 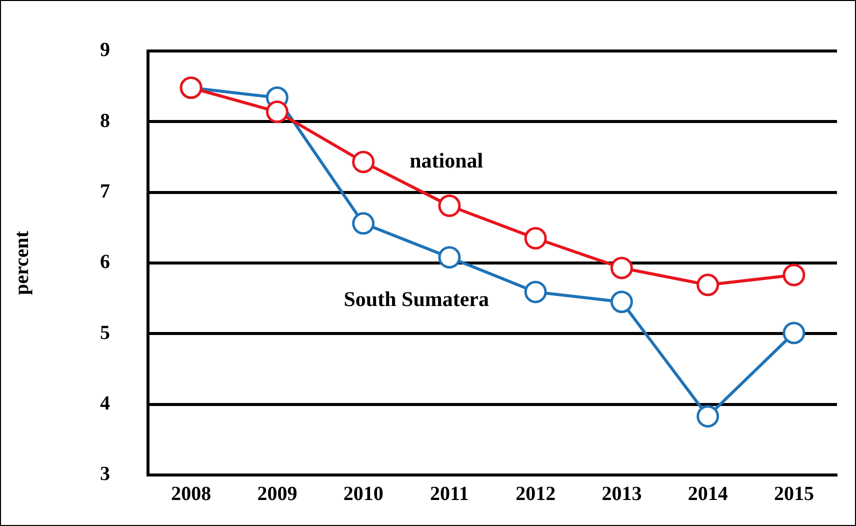 What do you see at coordinates (363, 494) in the screenshot?
I see `x-tick-label: 2010` at bounding box center [363, 494].